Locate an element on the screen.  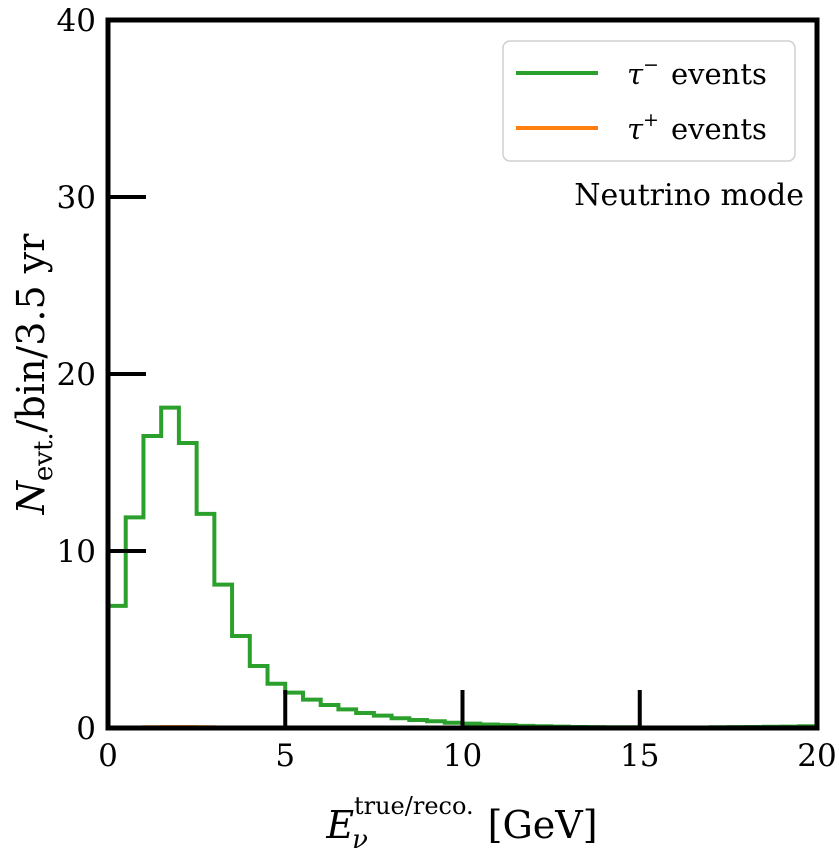
x-tick-label-15: 15 is located at coordinates (639, 756).